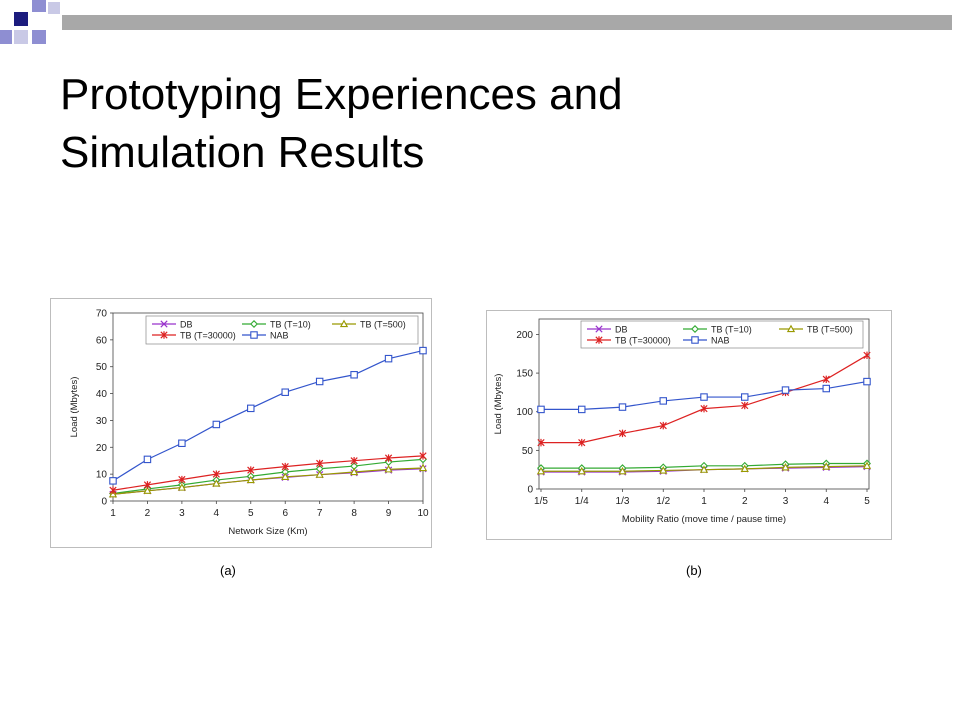 The height and width of the screenshot is (720, 960). I want to click on chart-1-ytick-label-0: 0, so click(530, 490).